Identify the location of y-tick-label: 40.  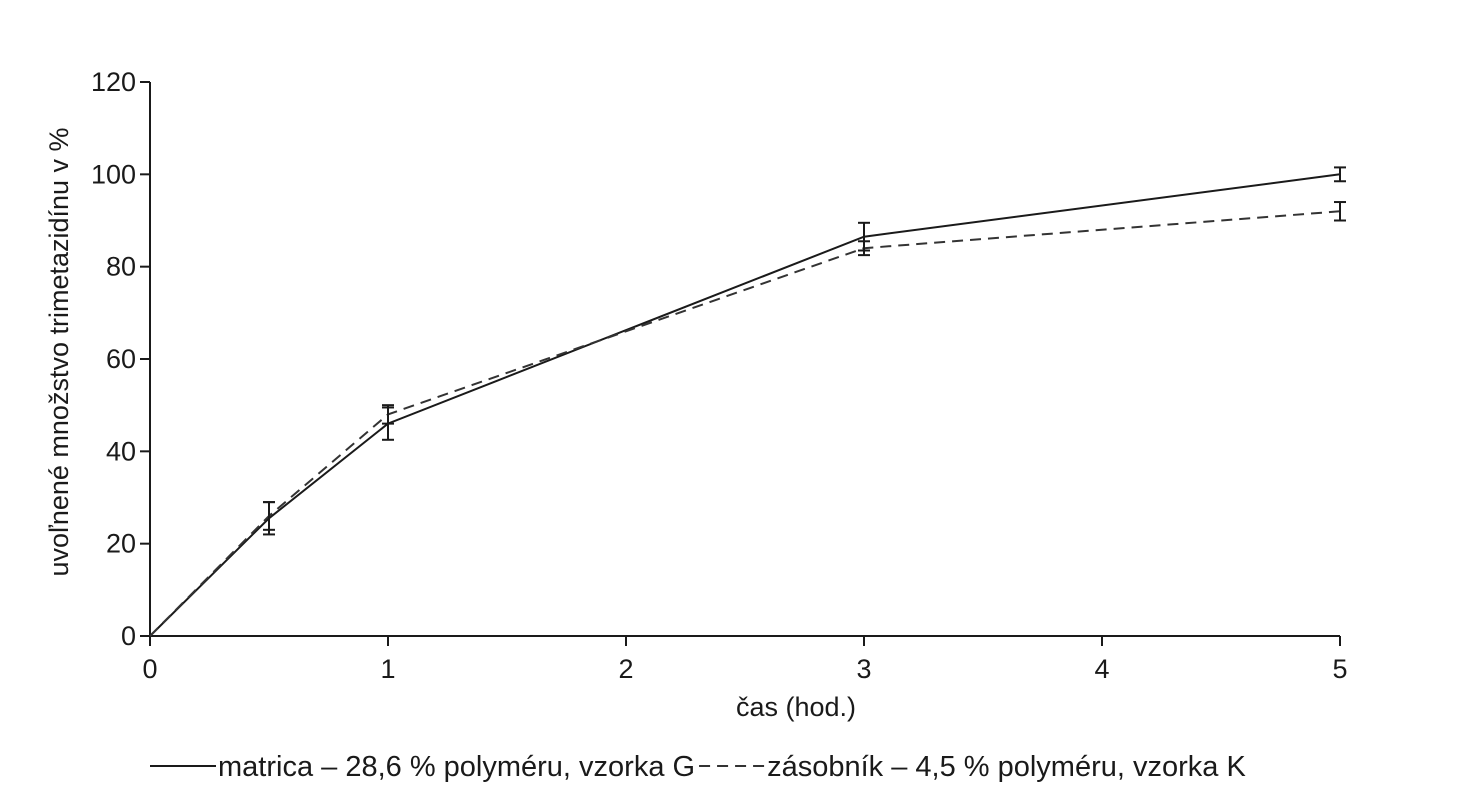
(121, 451).